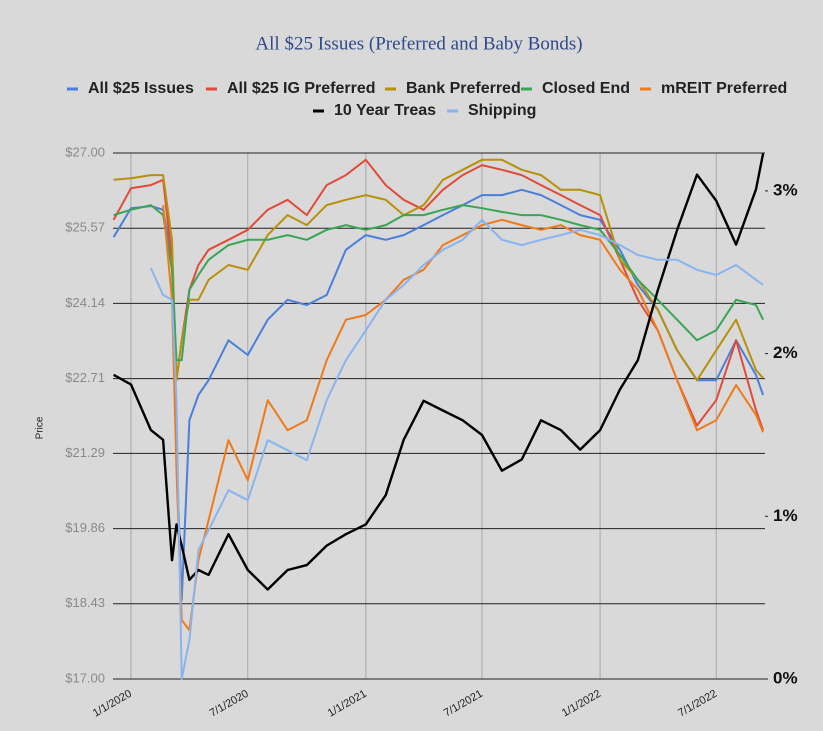 Image resolution: width=823 pixels, height=731 pixels. I want to click on legend-label: All $25 Issues, so click(141, 88).